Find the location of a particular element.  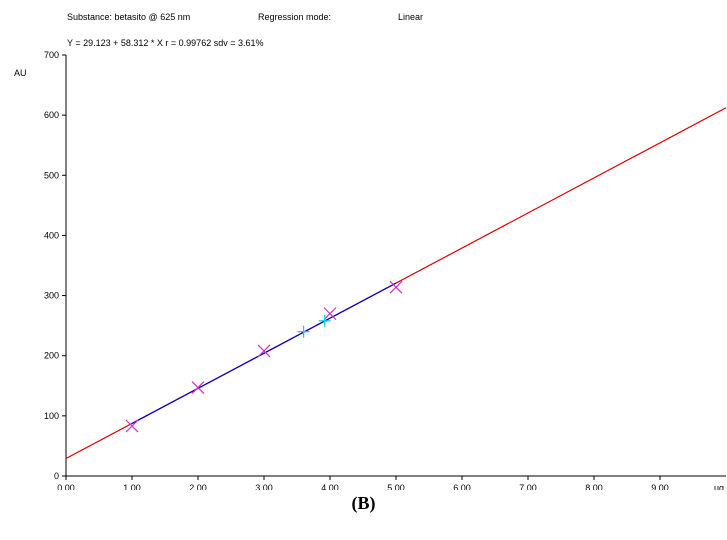

y-tick-label: 400 is located at coordinates (51, 235).